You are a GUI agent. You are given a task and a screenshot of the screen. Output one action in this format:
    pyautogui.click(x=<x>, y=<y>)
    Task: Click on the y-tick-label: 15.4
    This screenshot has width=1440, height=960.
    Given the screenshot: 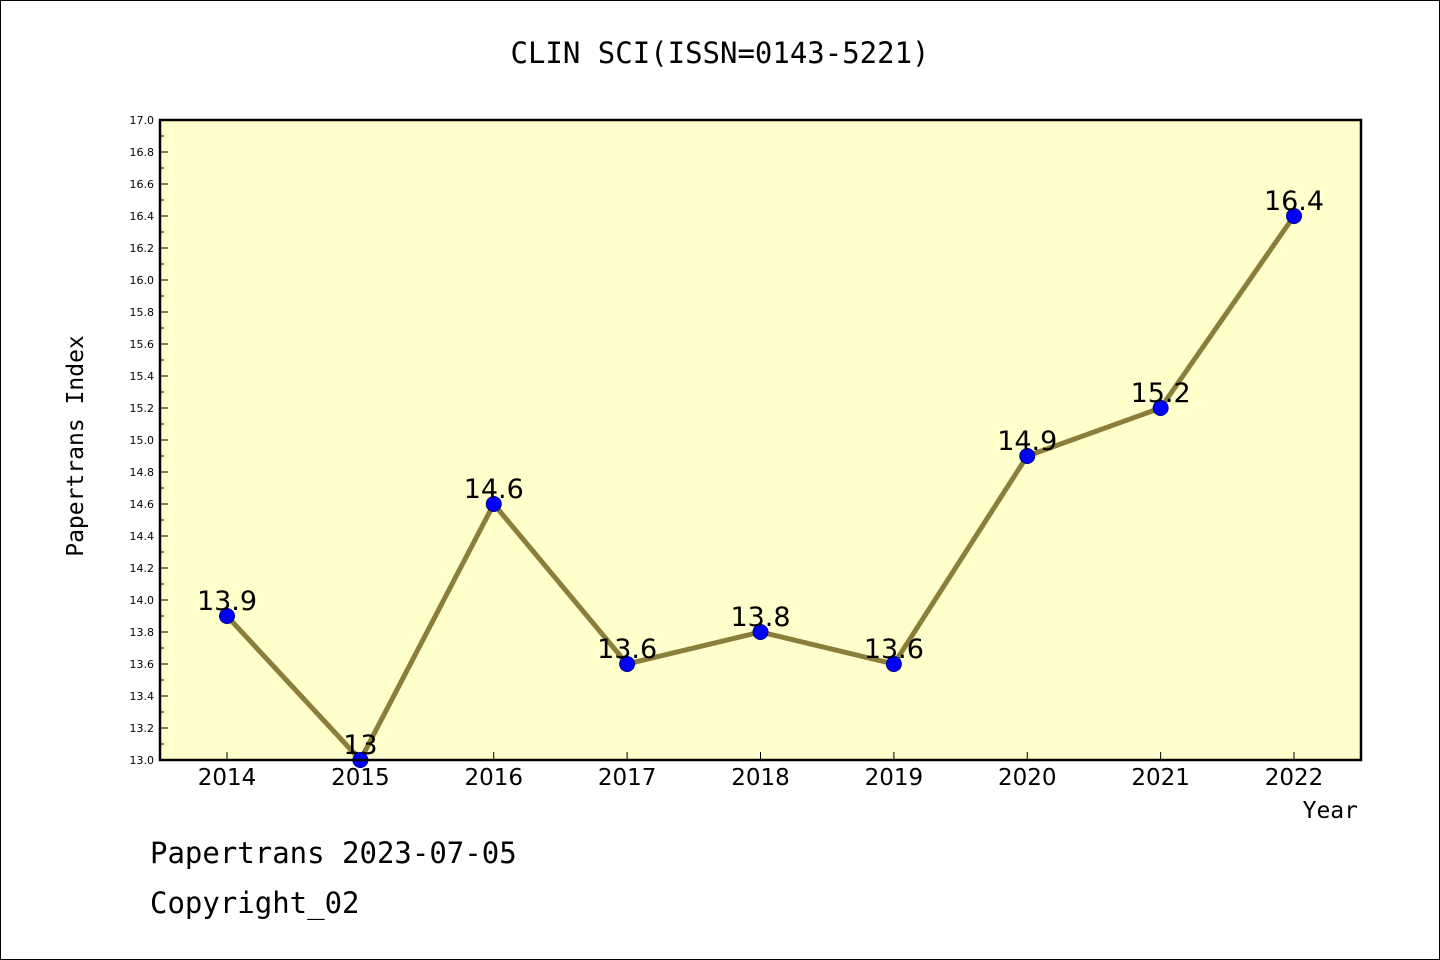 What is the action you would take?
    pyautogui.click(x=142, y=376)
    